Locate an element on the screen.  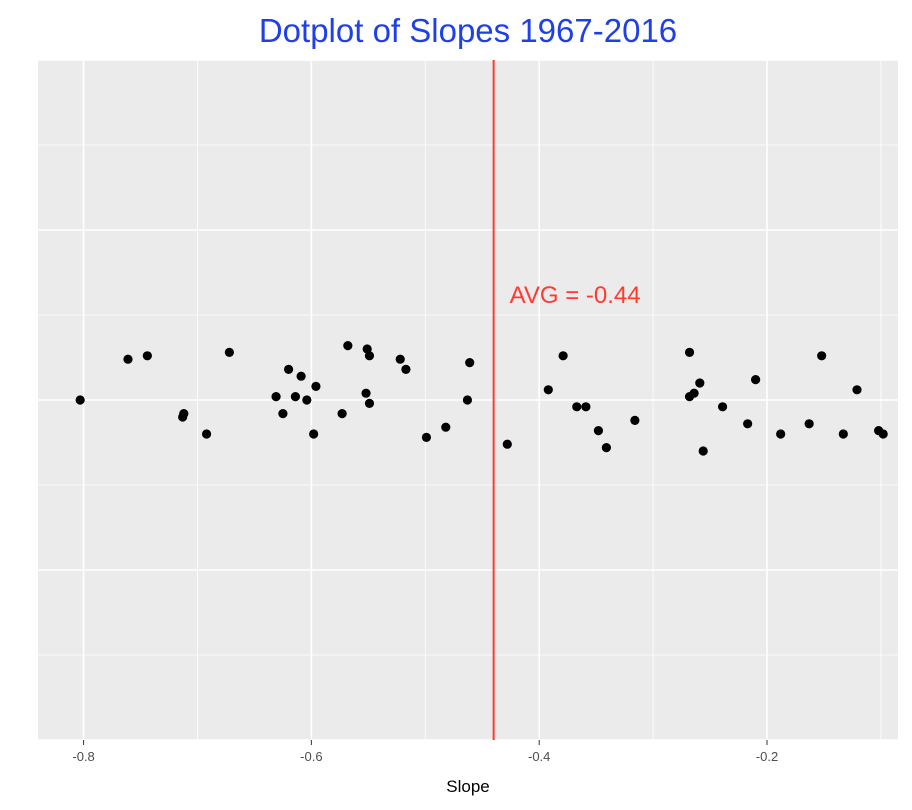
x-tick-label: -0.6 is located at coordinates (311, 756).